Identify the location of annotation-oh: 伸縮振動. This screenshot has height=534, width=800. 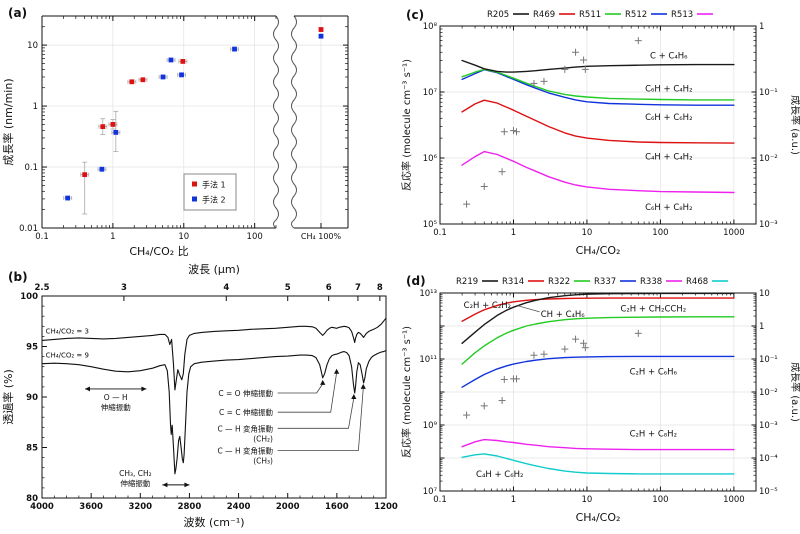
(116, 407).